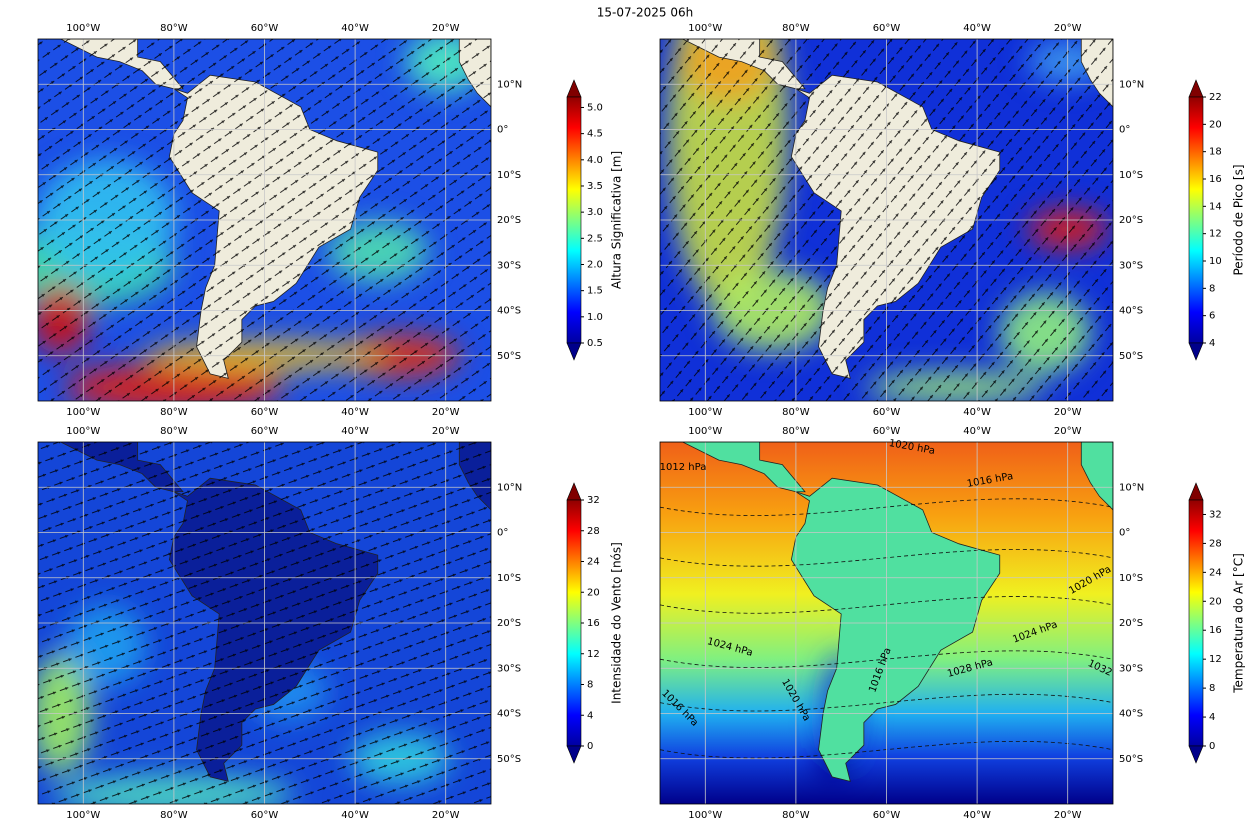 The width and height of the screenshot is (1246, 831). I want to click on colorbar-tick-label: 6, so click(1212, 316).